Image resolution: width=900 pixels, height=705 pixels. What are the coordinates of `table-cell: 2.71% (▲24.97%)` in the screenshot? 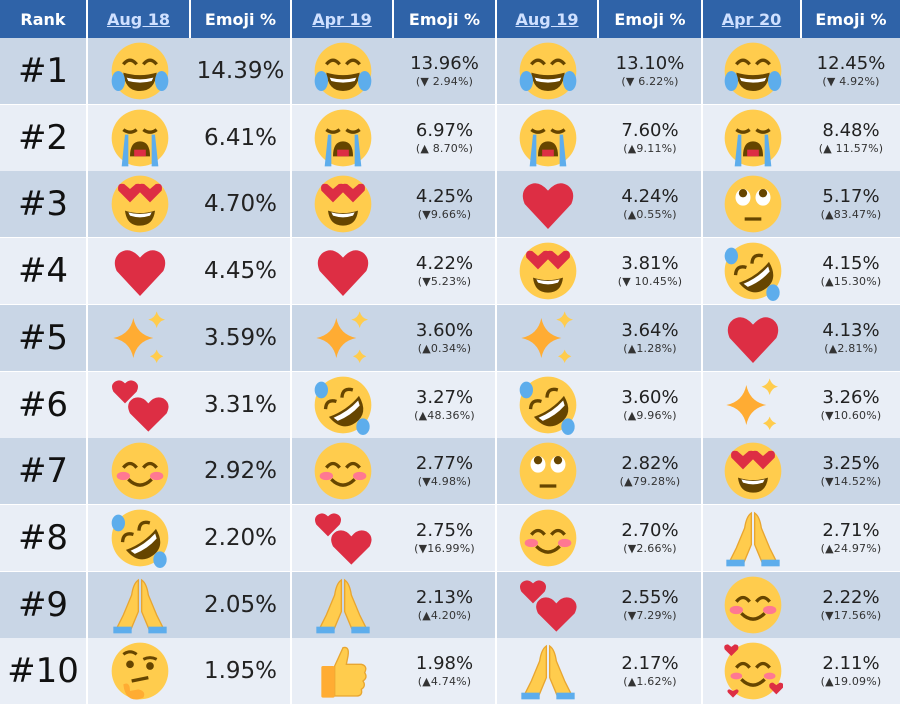 It's located at (851, 538).